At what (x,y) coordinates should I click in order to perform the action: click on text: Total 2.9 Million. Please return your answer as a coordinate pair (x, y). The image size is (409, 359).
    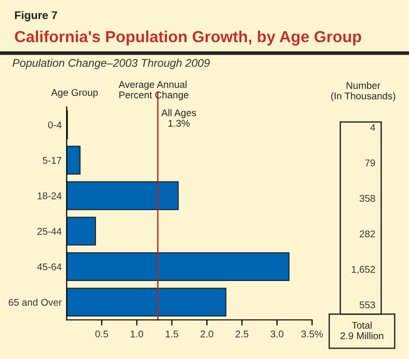
    Looking at the image, I should click on (362, 331).